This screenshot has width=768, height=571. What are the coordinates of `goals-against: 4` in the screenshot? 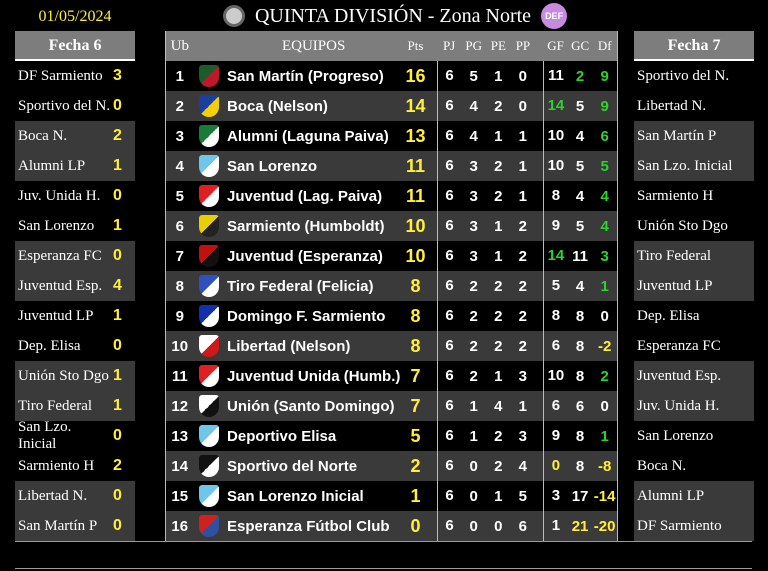 It's located at (580, 286).